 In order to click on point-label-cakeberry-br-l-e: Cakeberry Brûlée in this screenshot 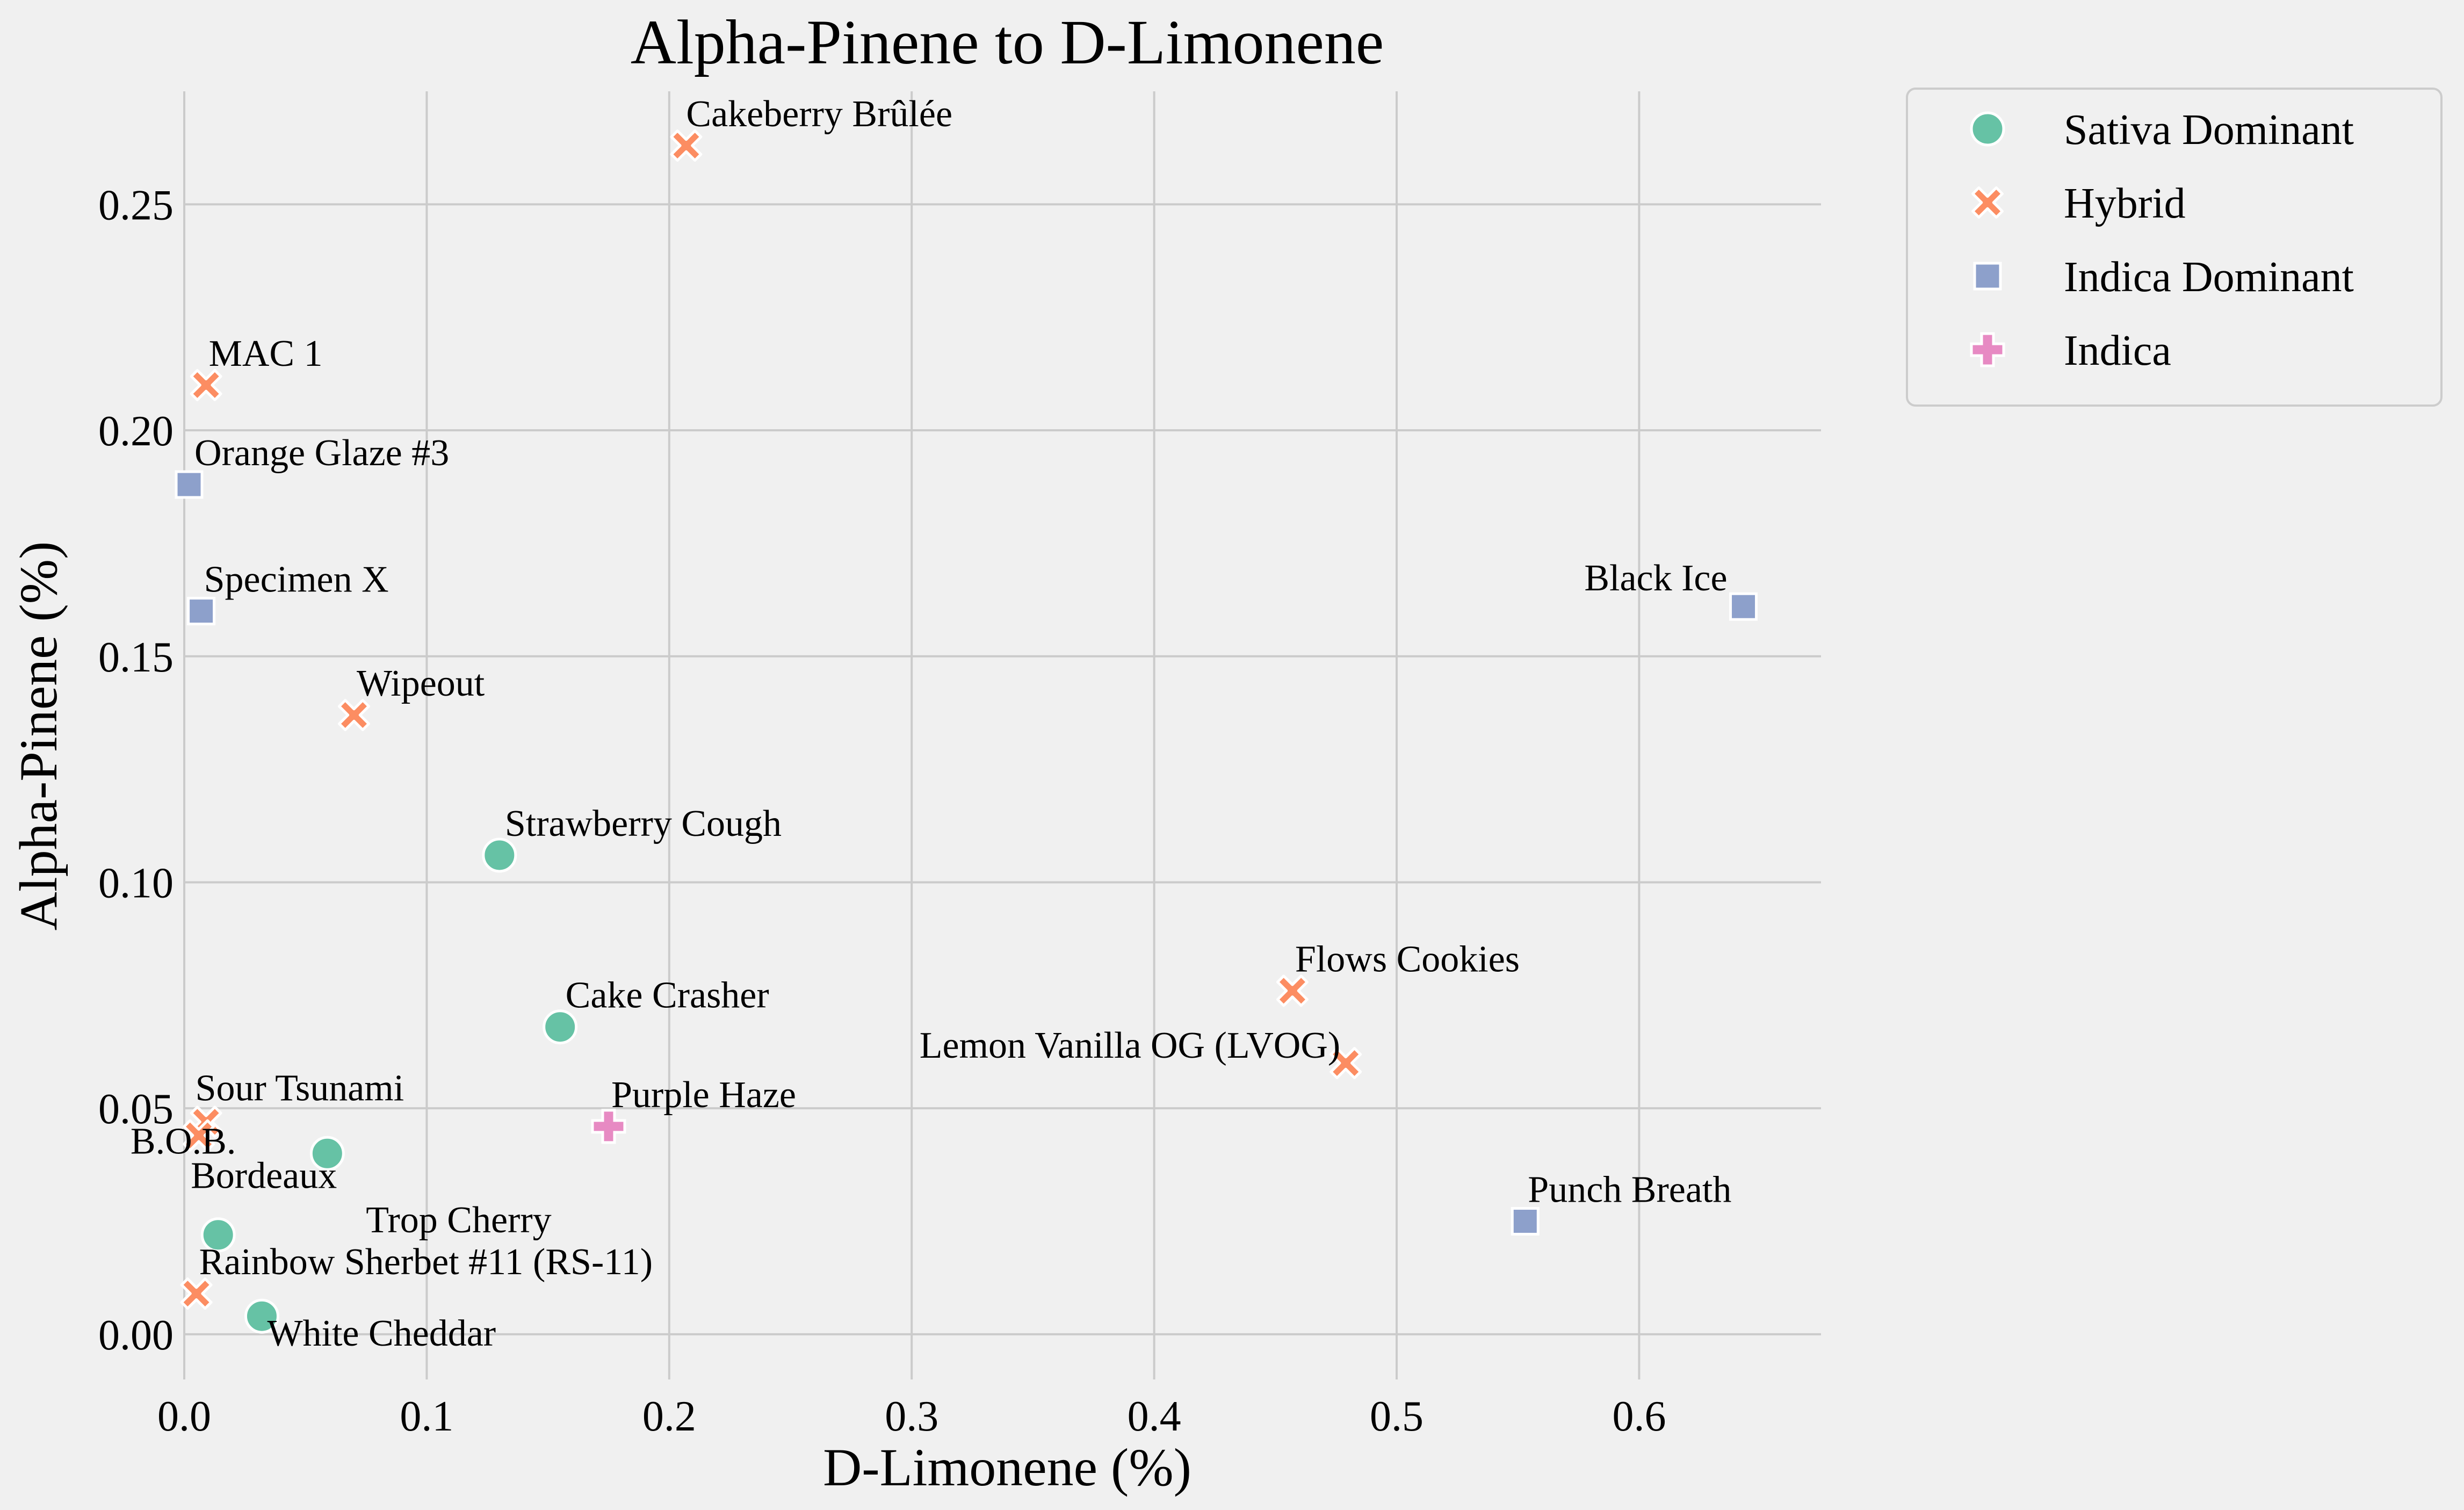, I will do `click(819, 114)`.